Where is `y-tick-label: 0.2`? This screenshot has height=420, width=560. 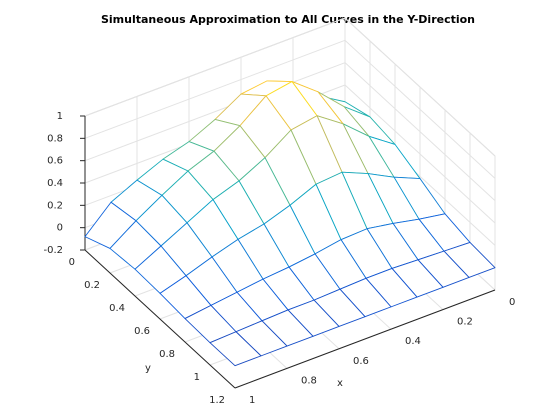
y-tick-label: 0.2 is located at coordinates (92, 285).